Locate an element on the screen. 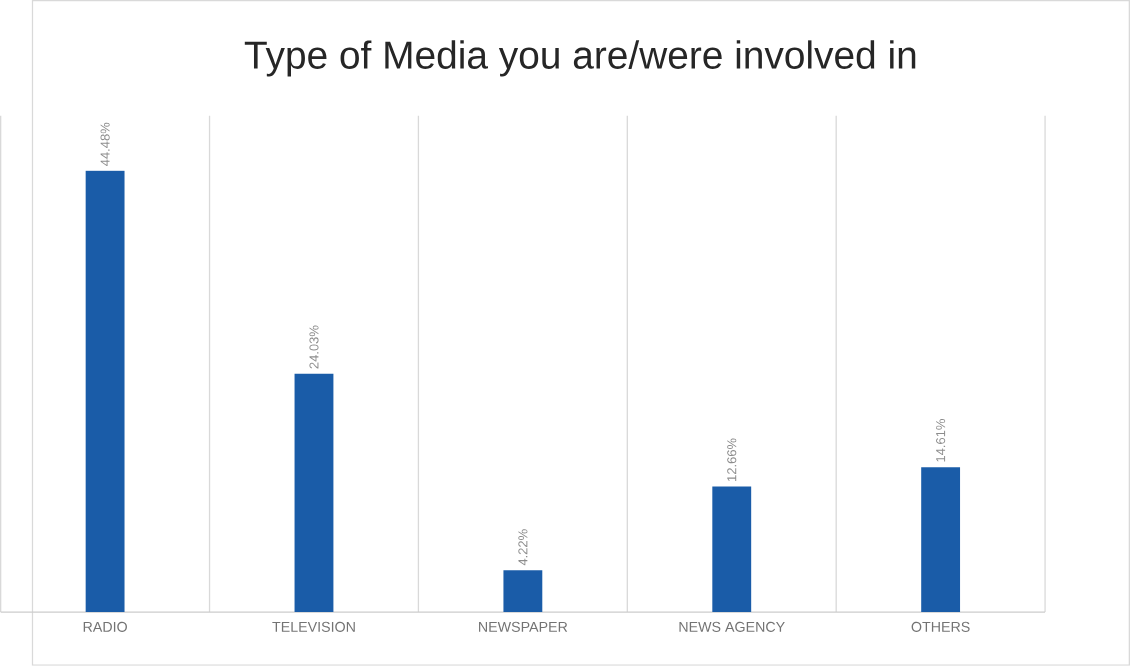  data-label: 4.22% is located at coordinates (523, 547).